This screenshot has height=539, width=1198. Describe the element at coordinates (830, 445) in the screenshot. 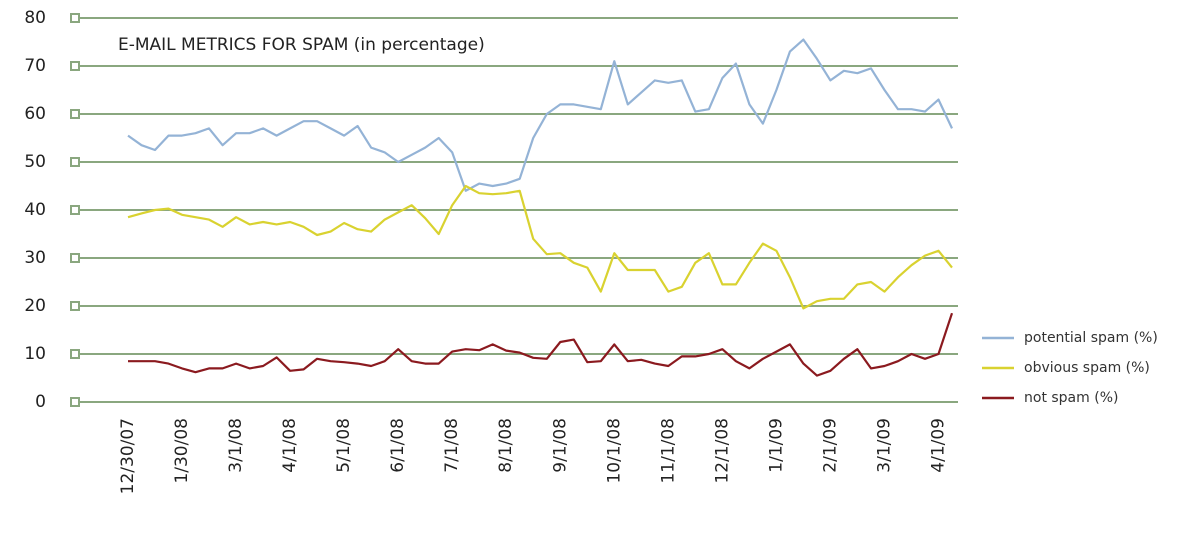

I see `x-tick-label: 2/1/09` at that location.